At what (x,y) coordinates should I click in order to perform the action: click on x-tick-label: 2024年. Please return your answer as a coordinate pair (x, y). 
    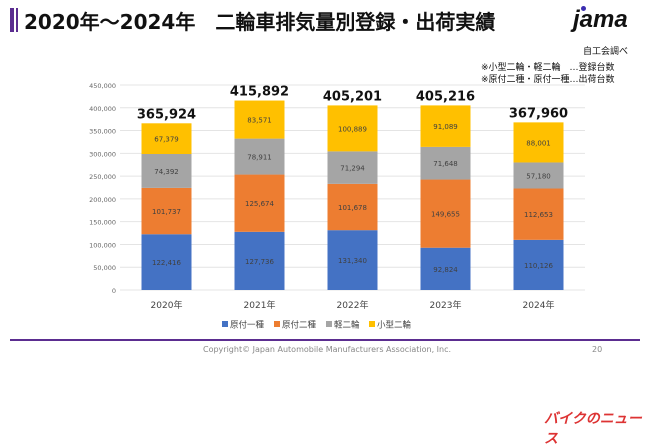
    Looking at the image, I should click on (539, 305).